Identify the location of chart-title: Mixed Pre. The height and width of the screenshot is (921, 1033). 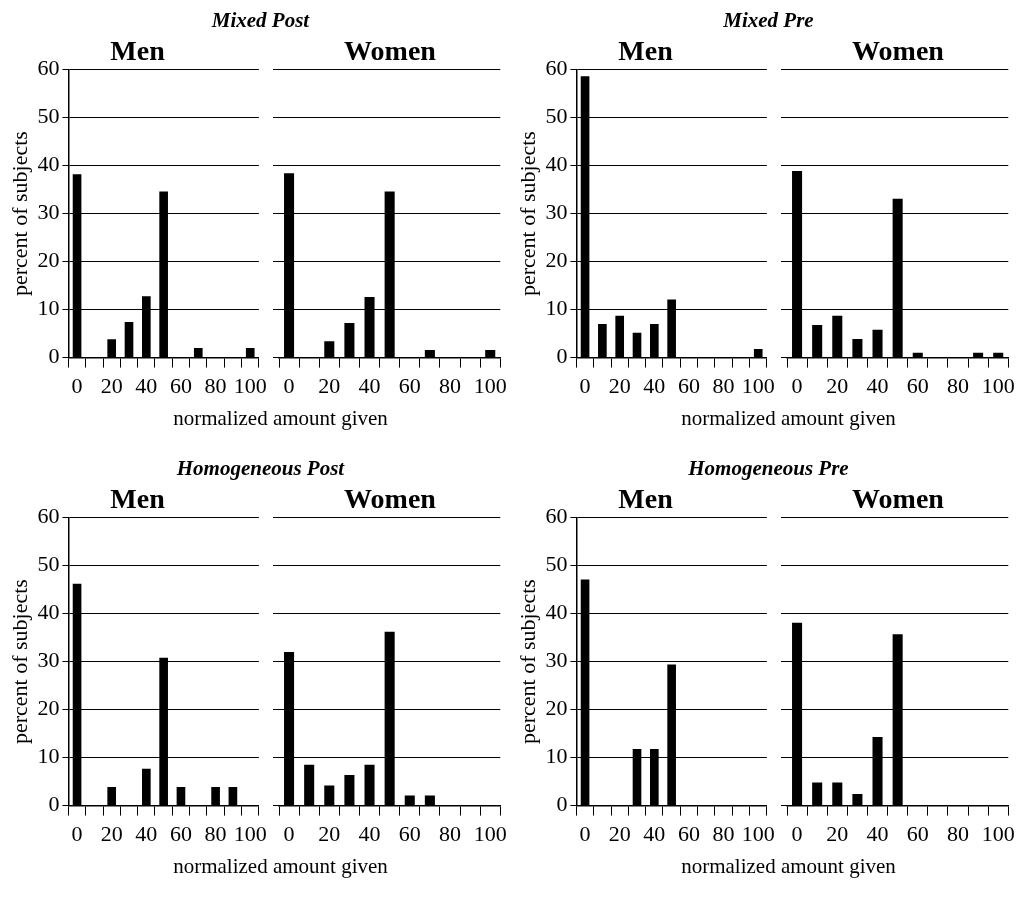
(768, 20).